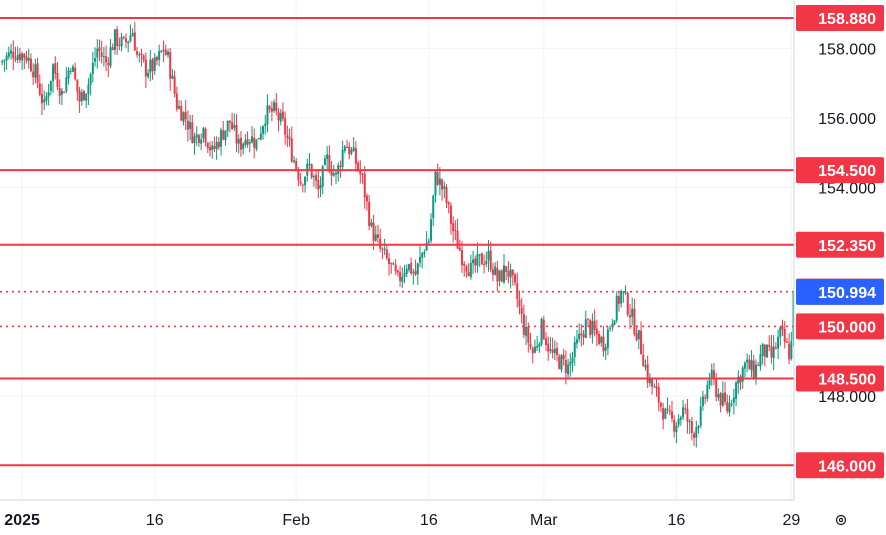  What do you see at coordinates (847, 119) in the screenshot?
I see `price-tick-label: 156.000` at bounding box center [847, 119].